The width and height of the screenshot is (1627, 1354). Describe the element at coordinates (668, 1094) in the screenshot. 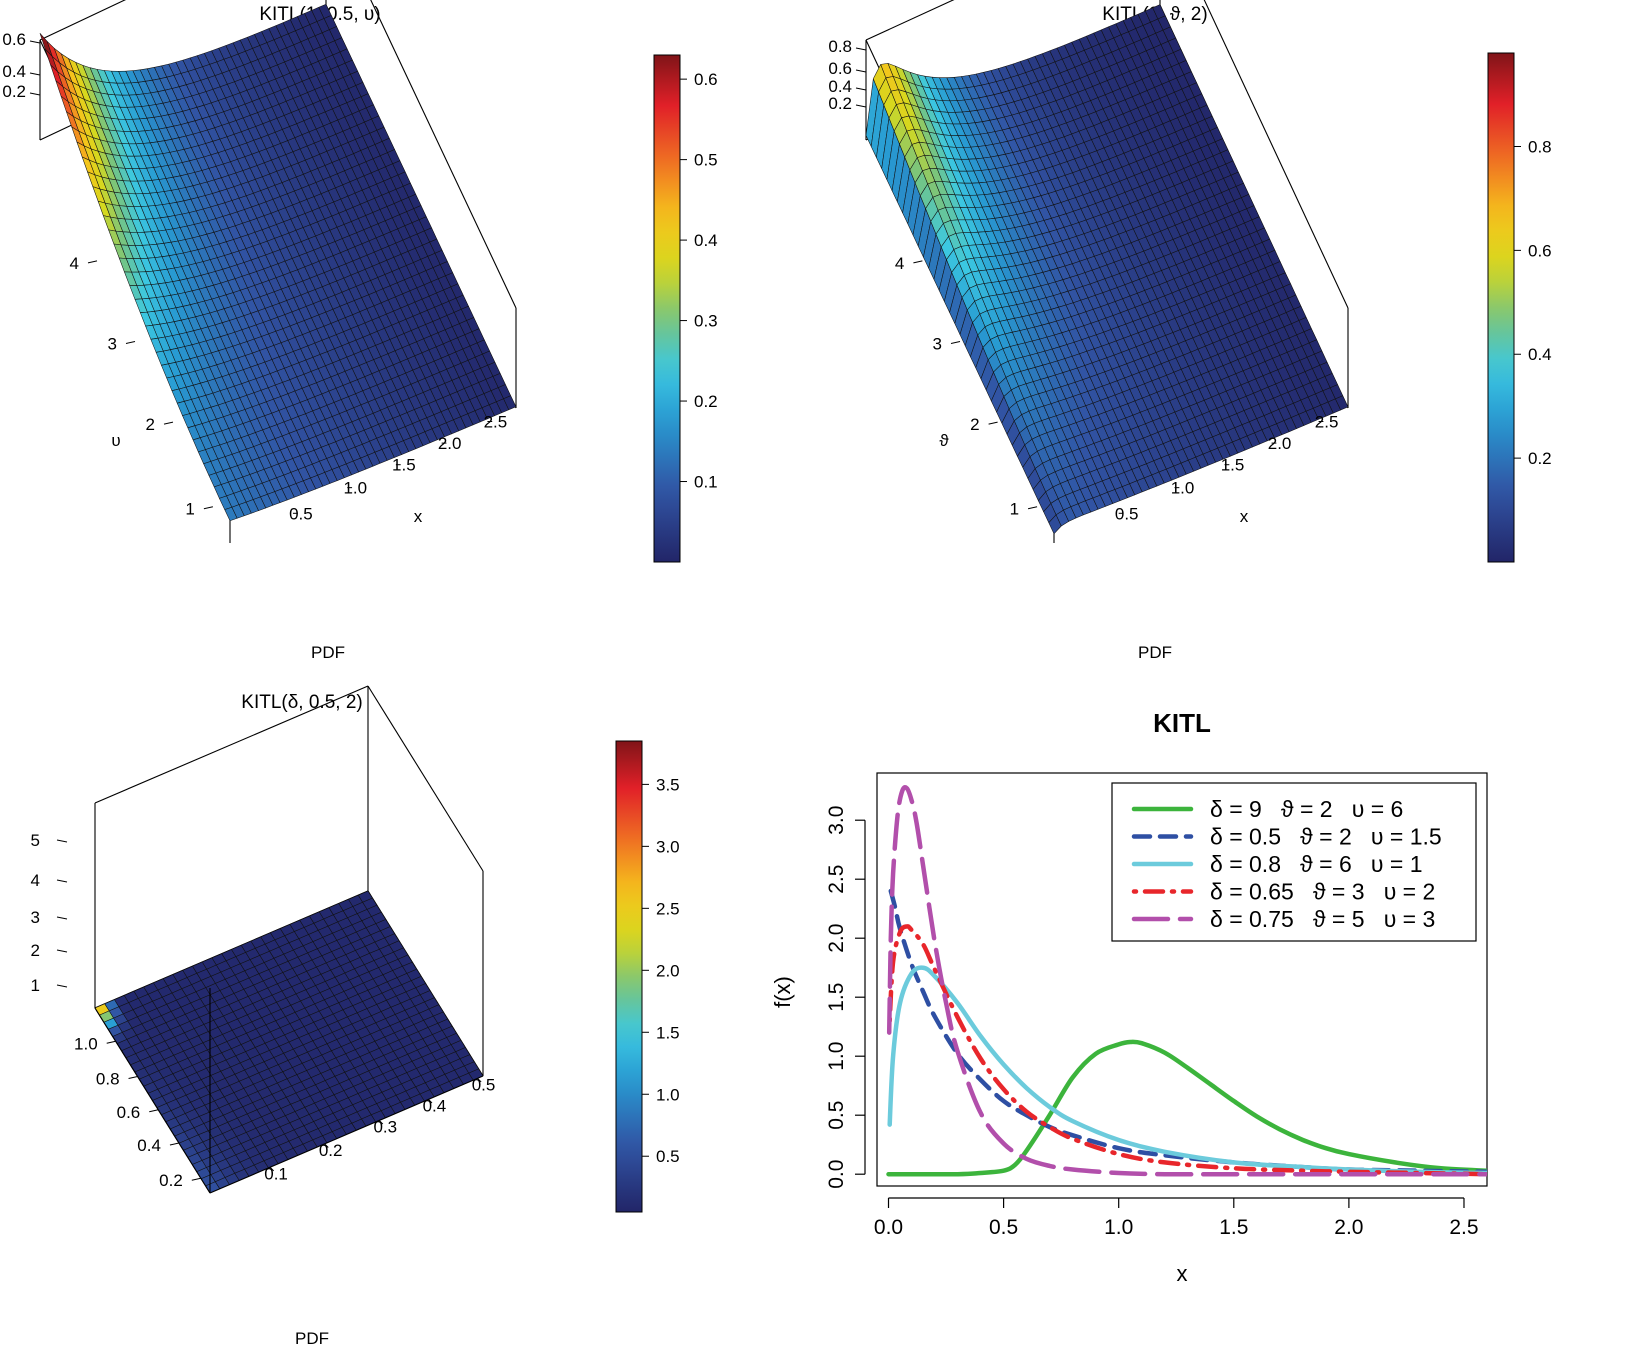

I see `colorbar-tick-label: 1.0` at that location.